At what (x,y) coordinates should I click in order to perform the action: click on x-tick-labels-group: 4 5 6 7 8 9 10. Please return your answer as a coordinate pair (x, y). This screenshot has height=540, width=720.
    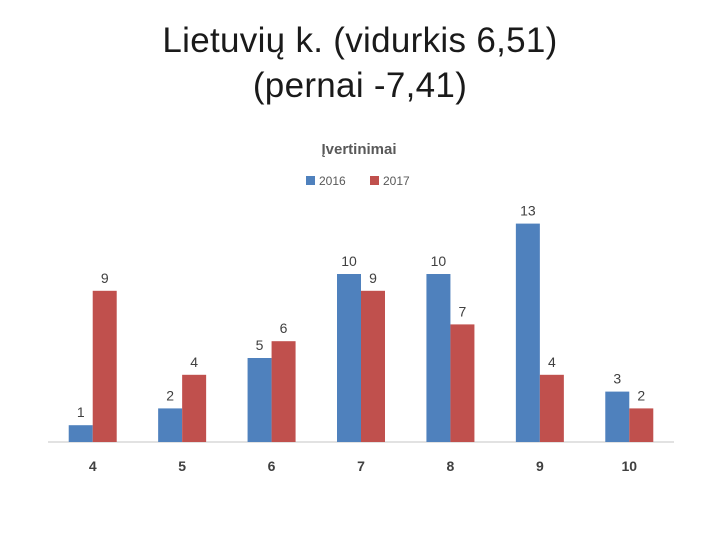
    Looking at the image, I should click on (363, 466).